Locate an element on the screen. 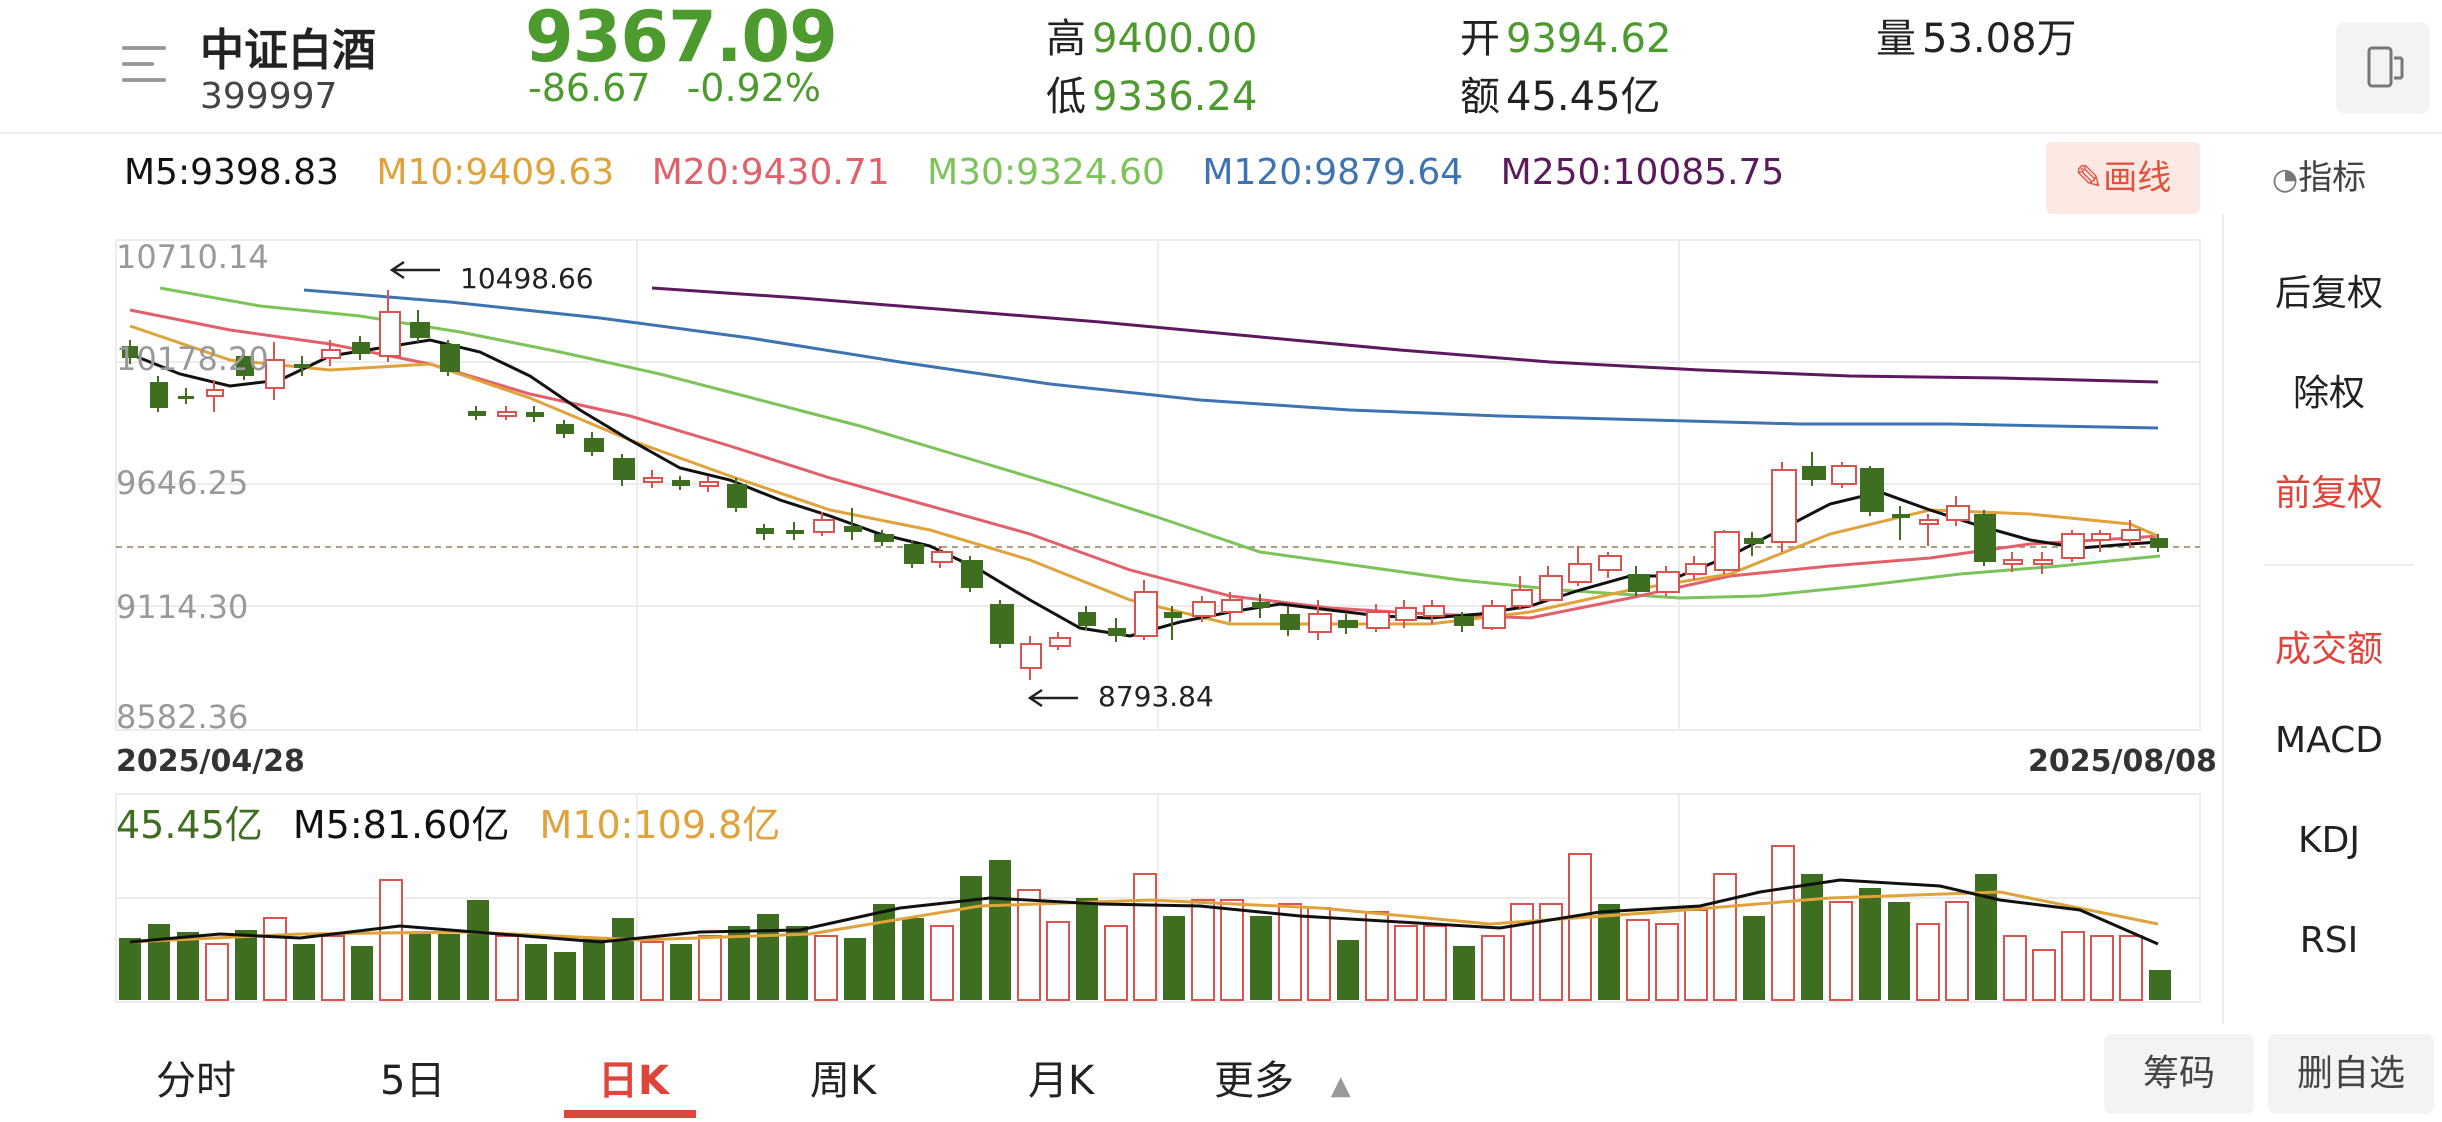  y-tick-label: 9646.25 is located at coordinates (182, 483).